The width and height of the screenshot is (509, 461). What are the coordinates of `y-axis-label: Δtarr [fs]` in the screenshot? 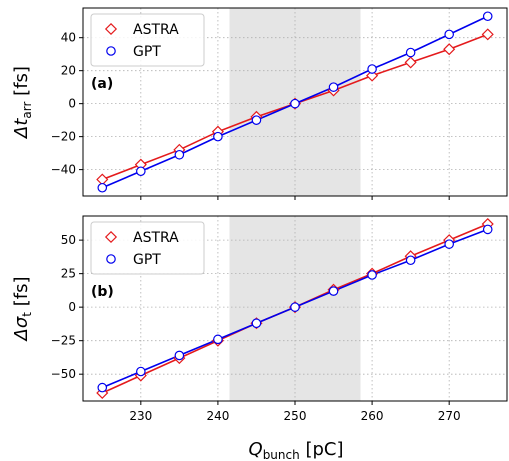 It's located at (22, 103).